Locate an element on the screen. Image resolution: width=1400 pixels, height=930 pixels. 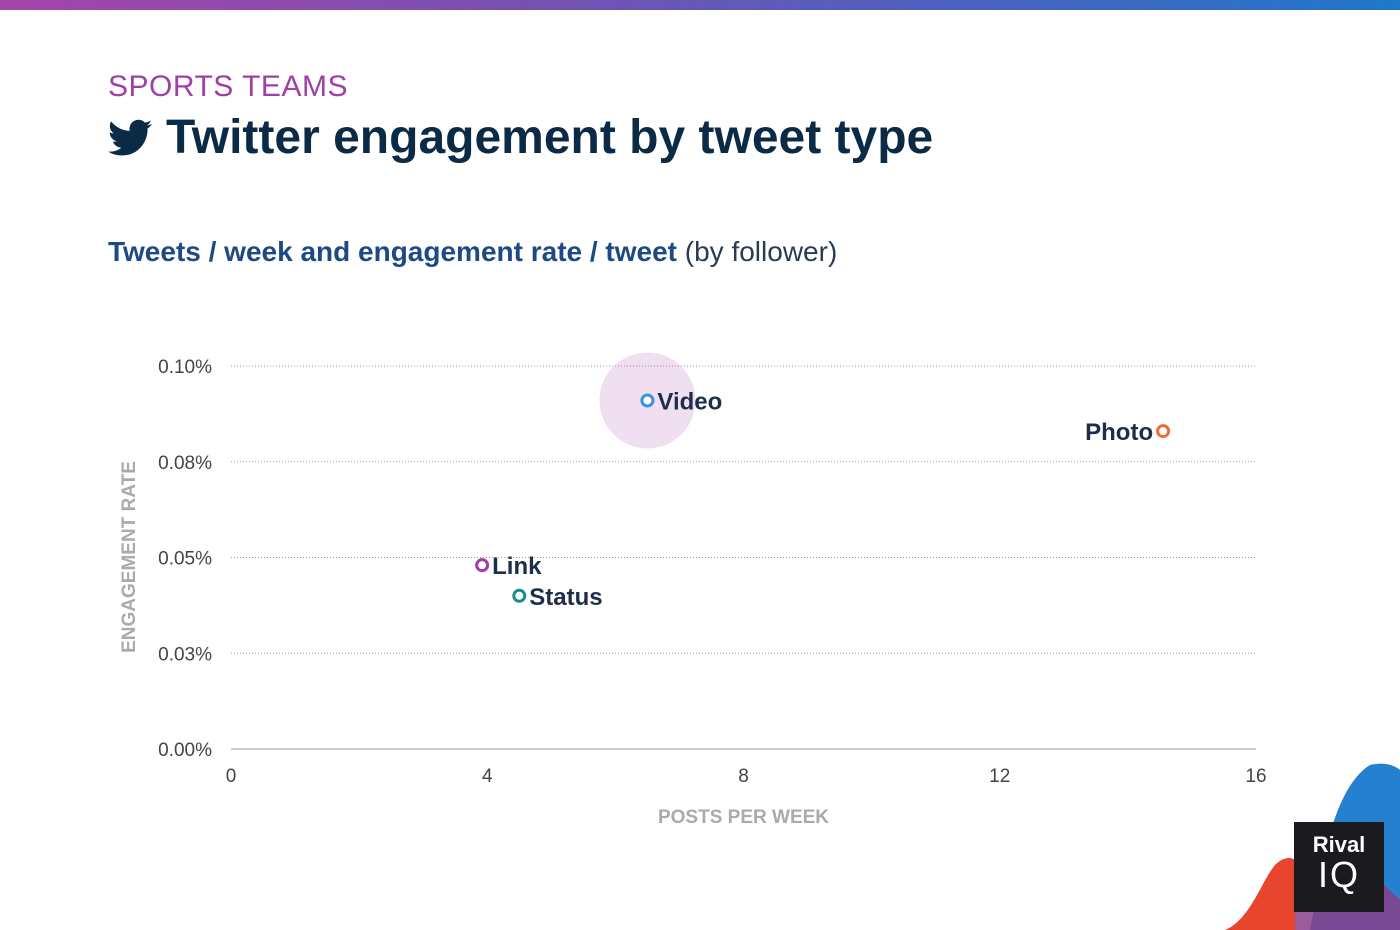
category-label: SPORTS TEAMS is located at coordinates (228, 86).